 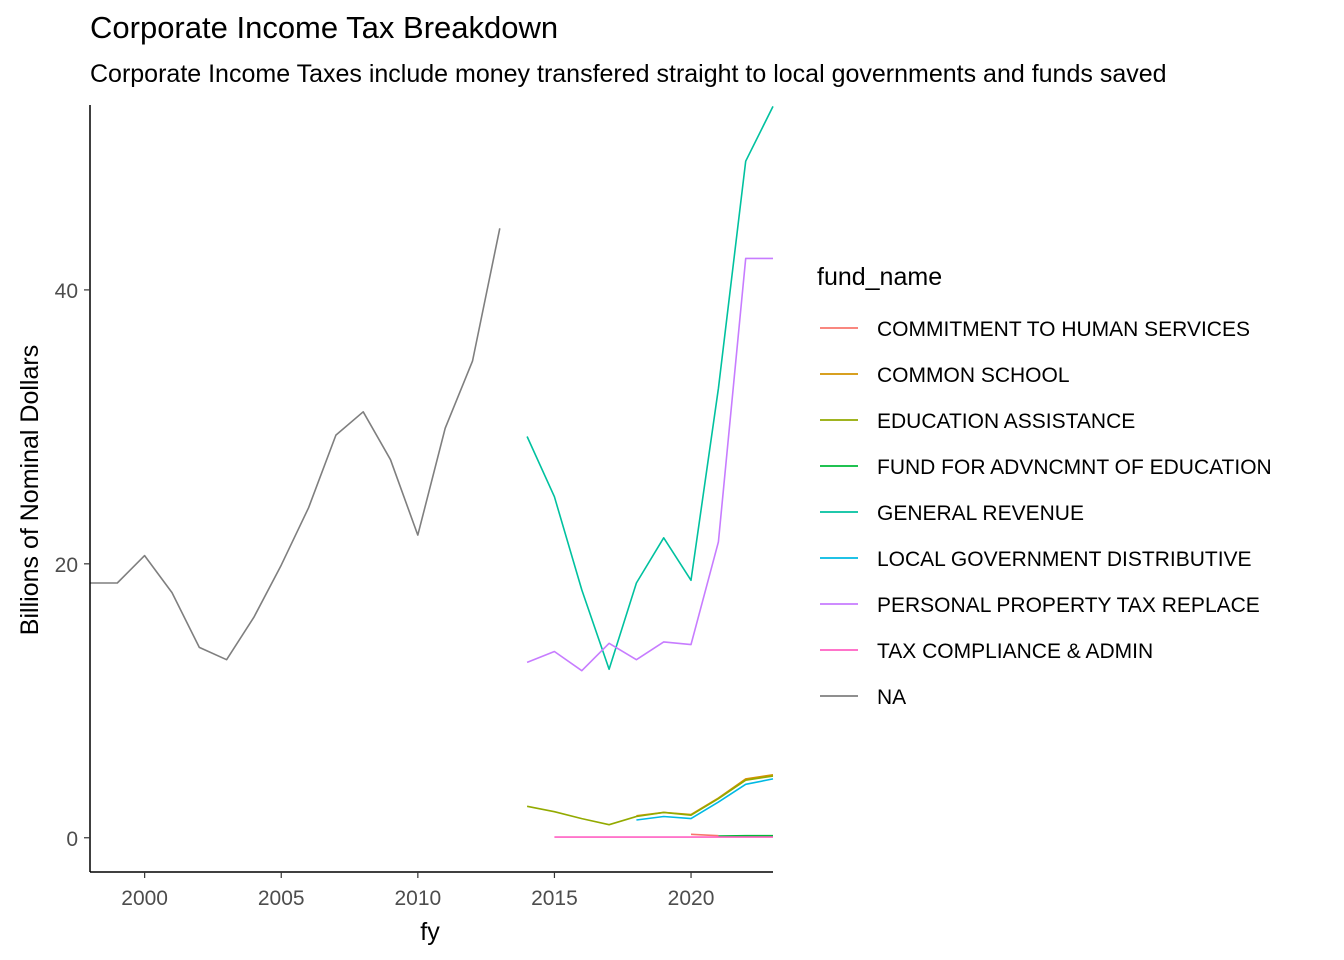 What do you see at coordinates (554, 898) in the screenshot?
I see `x-tick-label: 2015` at bounding box center [554, 898].